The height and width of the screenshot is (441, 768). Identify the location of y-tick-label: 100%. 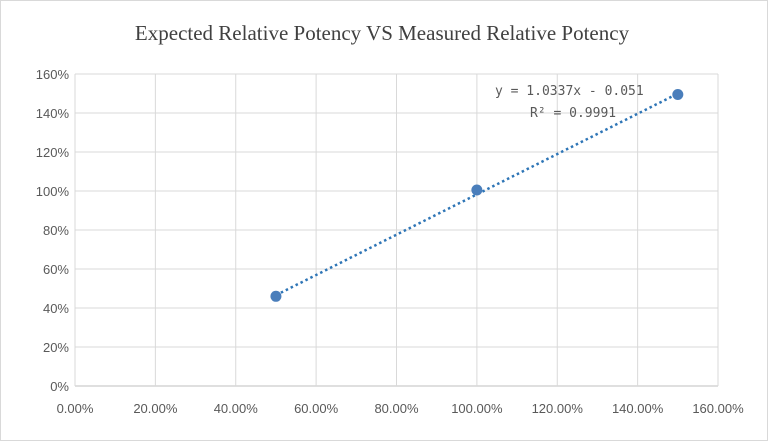
(53, 191).